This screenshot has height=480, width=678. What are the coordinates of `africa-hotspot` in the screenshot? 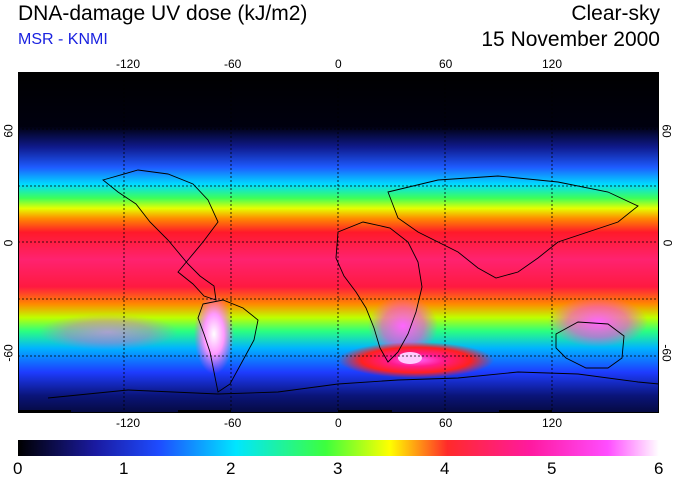 It's located at (403, 326).